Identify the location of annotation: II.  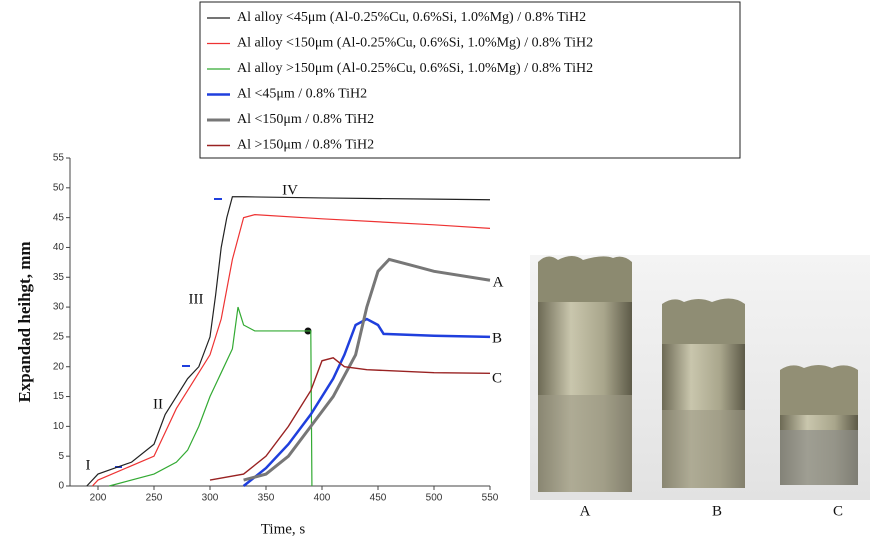
(158, 404).